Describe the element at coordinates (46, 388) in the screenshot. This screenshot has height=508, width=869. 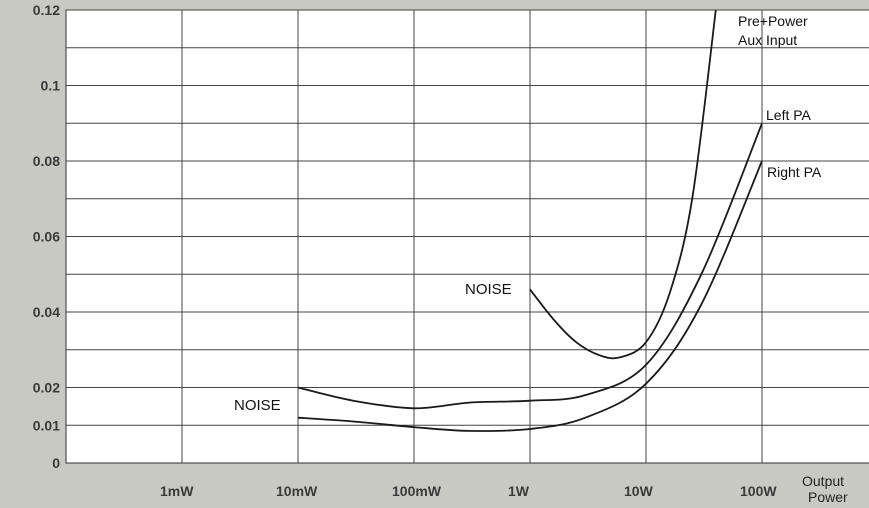
I see `y-tick-label: 0.02` at that location.